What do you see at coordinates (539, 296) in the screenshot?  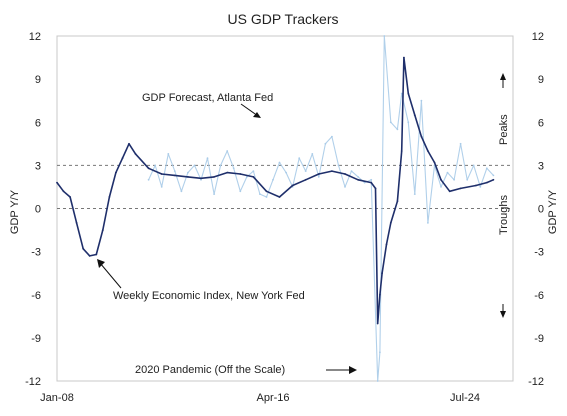 I see `y-tick-label-right: -6` at bounding box center [539, 296].